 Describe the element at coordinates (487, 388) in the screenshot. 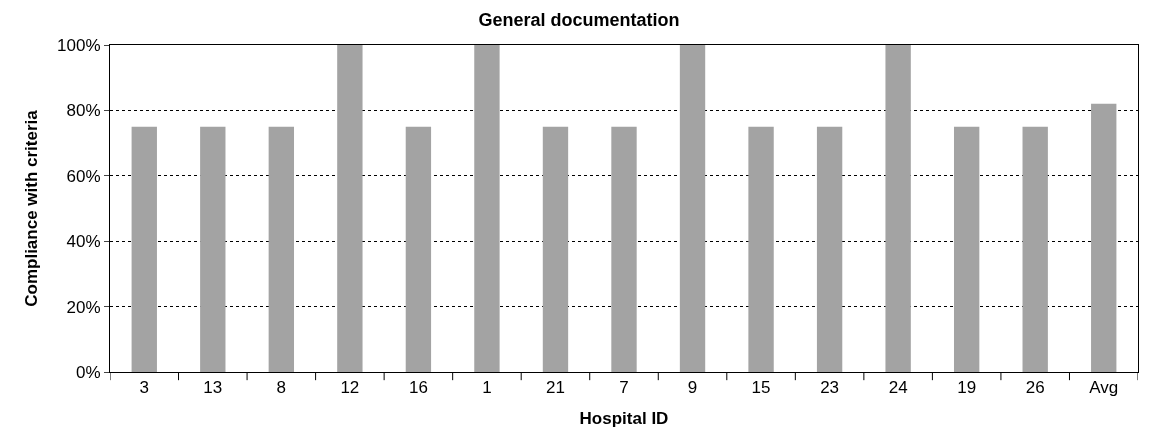

I see `x-tick-label: 1` at that location.